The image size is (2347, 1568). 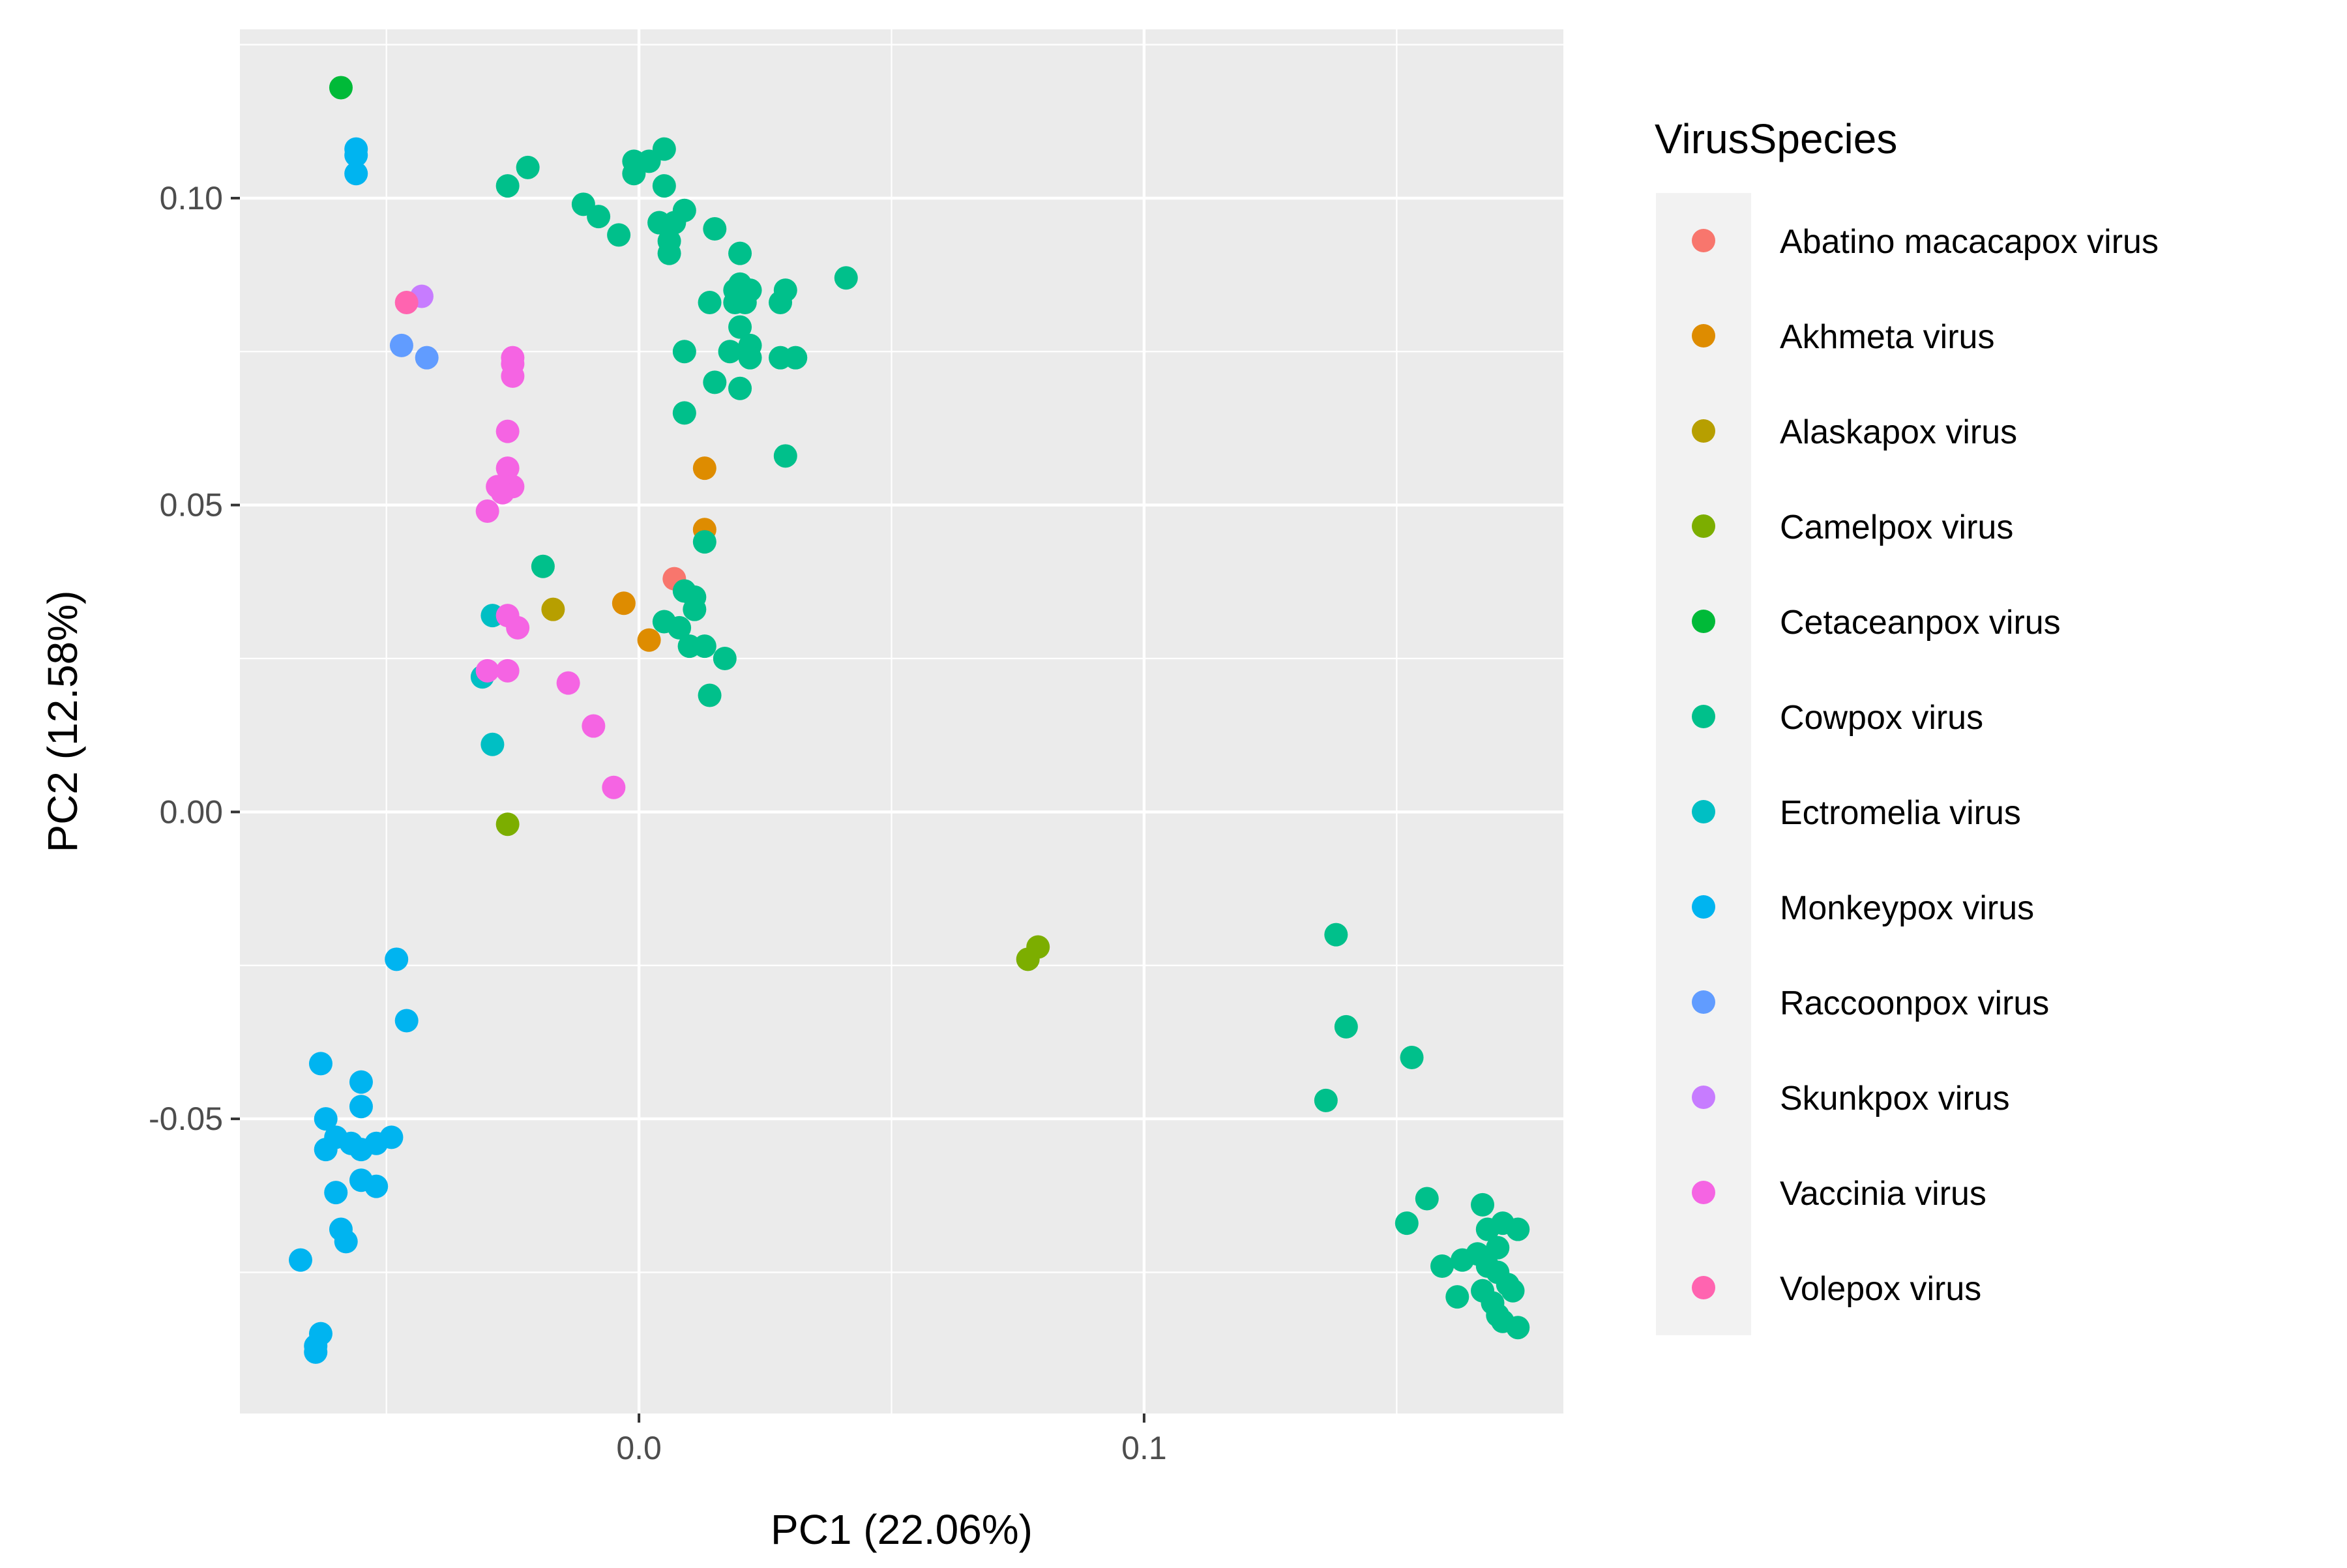 I want to click on legend-label-monkeypox-virus: Monkeypox virus, so click(x=1907, y=908).